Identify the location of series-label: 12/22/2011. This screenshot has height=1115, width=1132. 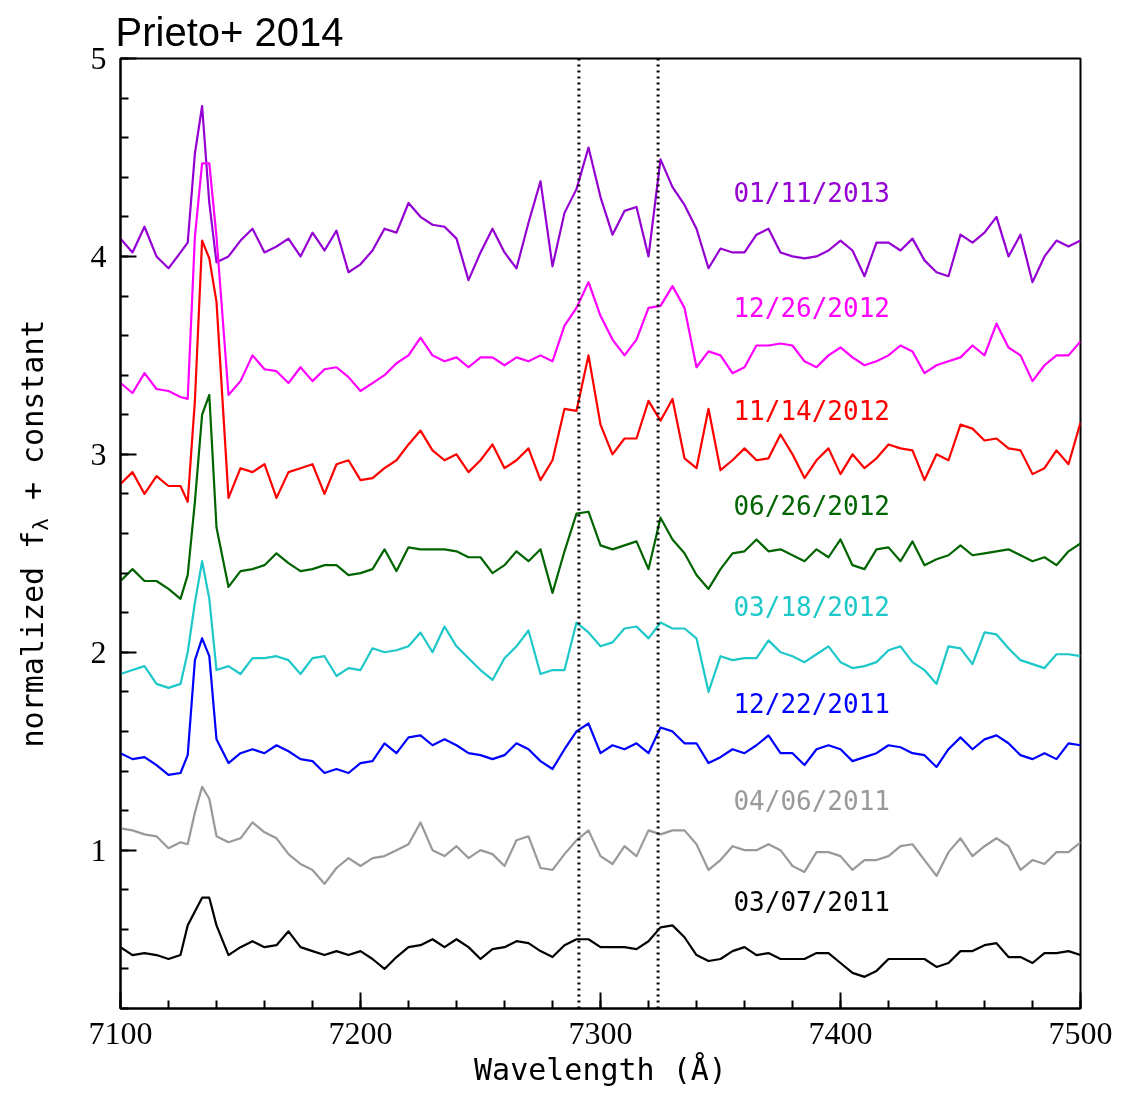
(811, 703).